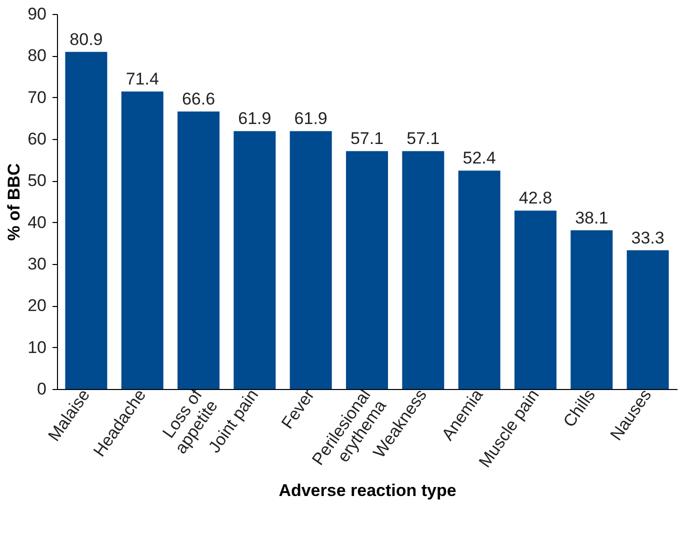  What do you see at coordinates (41, 389) in the screenshot?
I see `y-tick-label: 0` at bounding box center [41, 389].